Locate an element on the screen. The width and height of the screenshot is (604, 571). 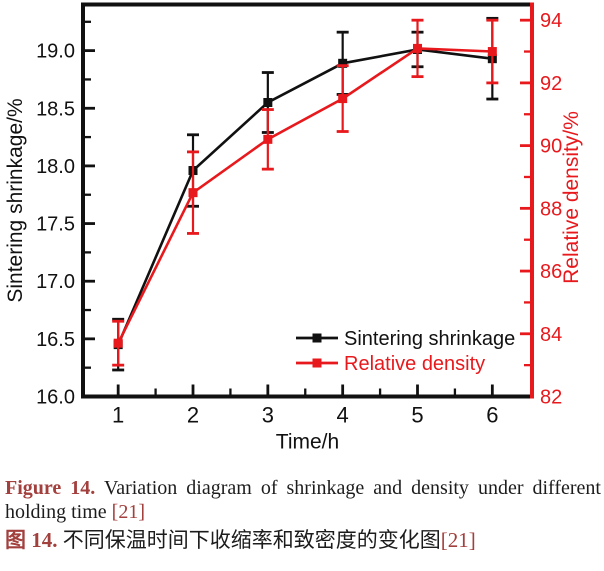
right-tick-label: 92 is located at coordinates (551, 84).